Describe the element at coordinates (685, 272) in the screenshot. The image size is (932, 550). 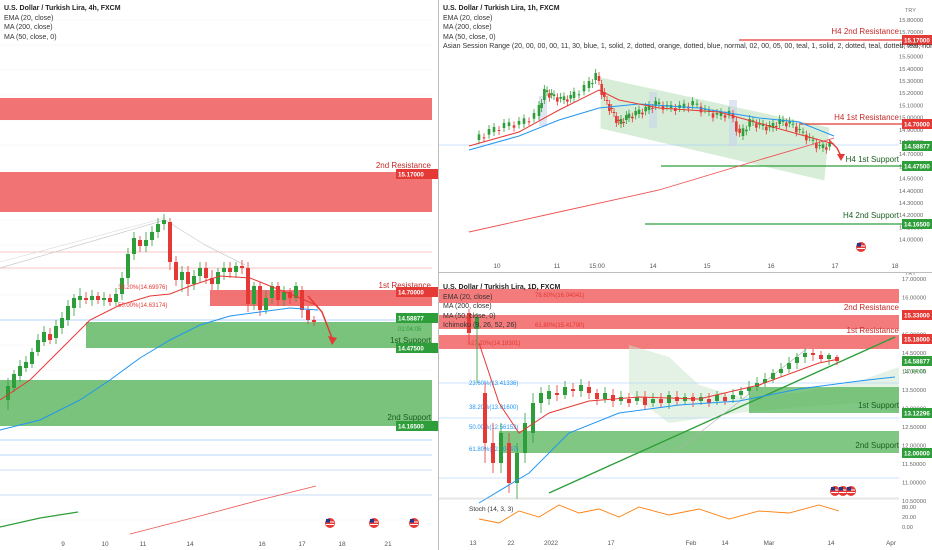
I see `panel-divider-horizontal` at that location.